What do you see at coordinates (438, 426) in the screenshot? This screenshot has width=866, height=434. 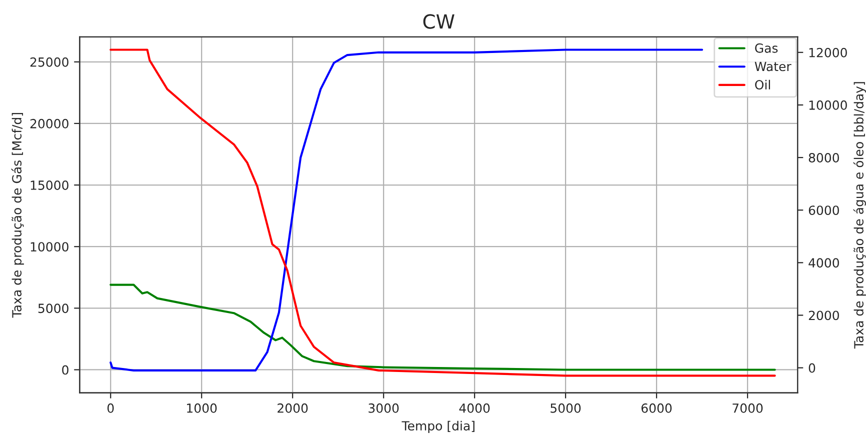 I see `x-axis-title: Tempo [dia]` at bounding box center [438, 426].